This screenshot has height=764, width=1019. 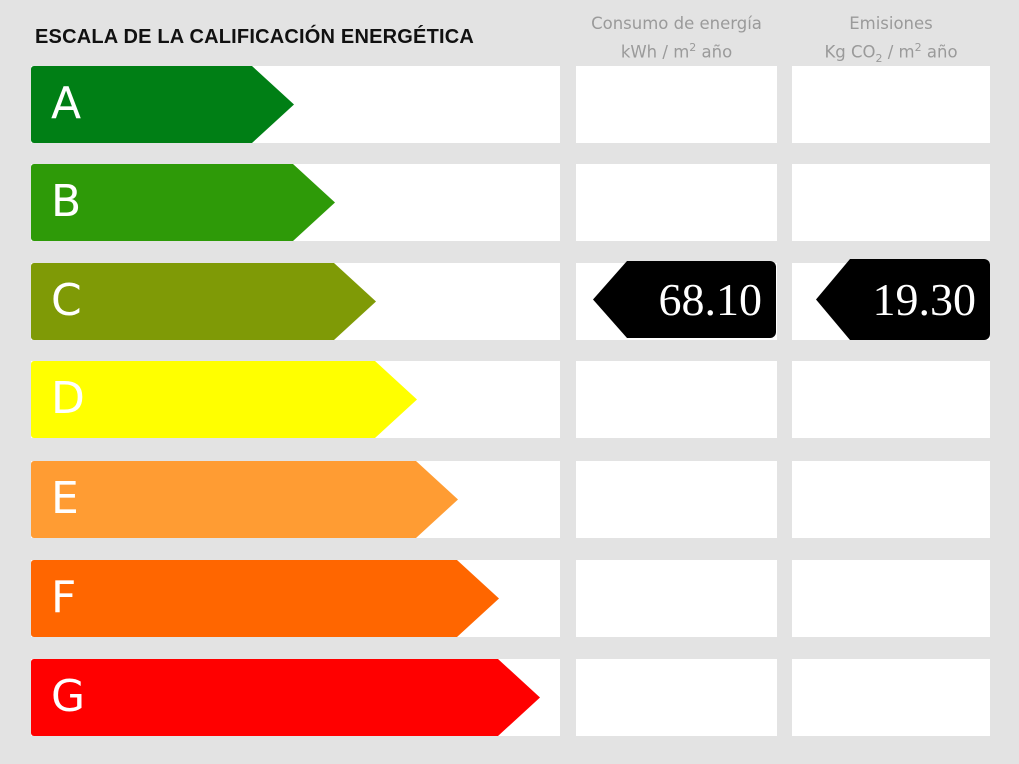 What do you see at coordinates (676, 38) in the screenshot?
I see `energy-column-header: Consumo de energía kWh / m2 año` at bounding box center [676, 38].